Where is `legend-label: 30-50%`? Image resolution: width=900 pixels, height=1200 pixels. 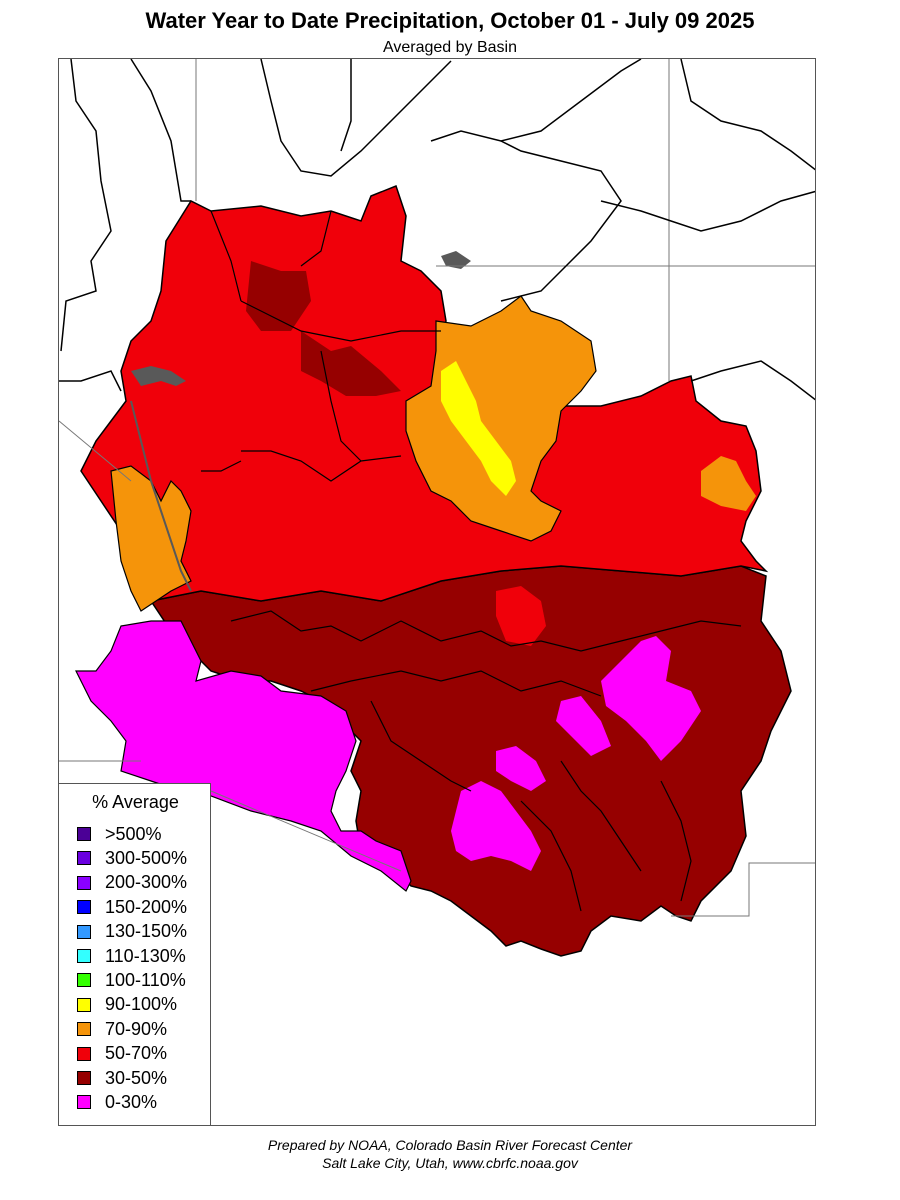
legend-label: 30-50% is located at coordinates (136, 1077).